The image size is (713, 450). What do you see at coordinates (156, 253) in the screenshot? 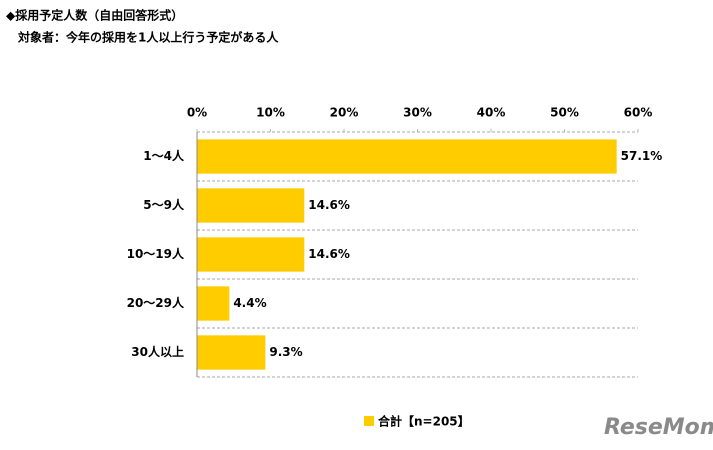
I see `y-tick-label: 10～19人` at bounding box center [156, 253].